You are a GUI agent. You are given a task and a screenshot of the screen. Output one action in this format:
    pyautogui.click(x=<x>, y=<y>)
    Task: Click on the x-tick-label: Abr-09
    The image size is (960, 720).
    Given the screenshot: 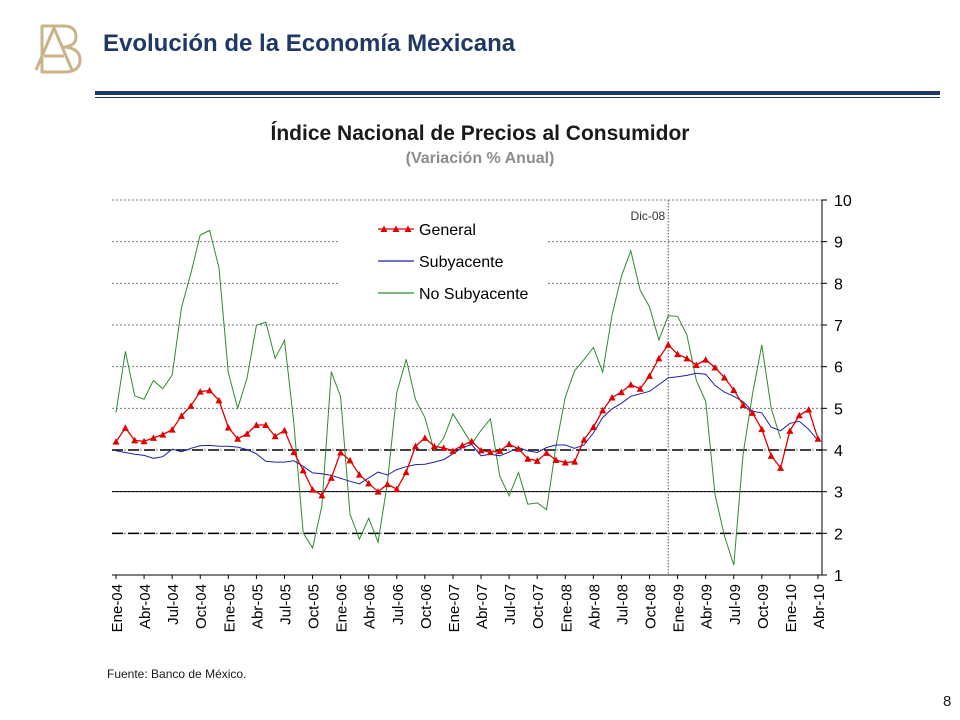 What is the action you would take?
    pyautogui.click(x=707, y=606)
    